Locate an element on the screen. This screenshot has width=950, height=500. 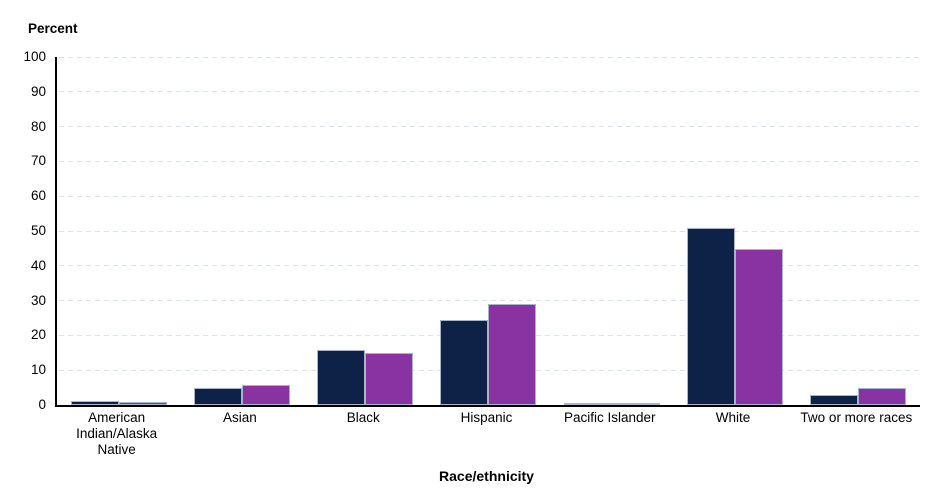
x-label-cell: White is located at coordinates (732, 434).